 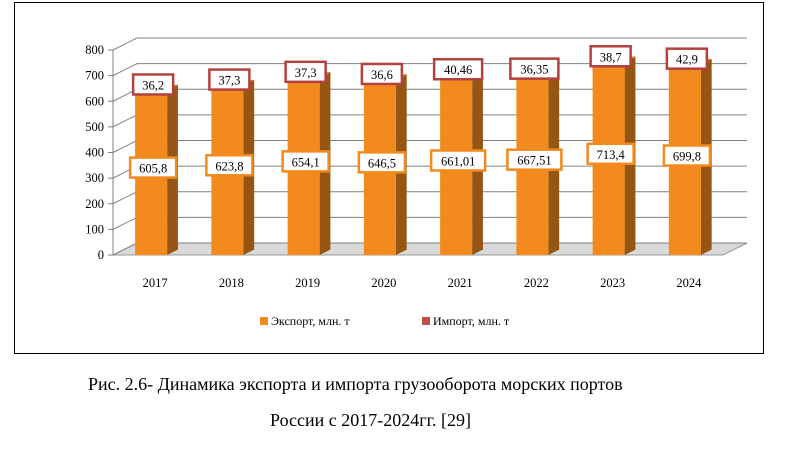 I want to click on figure-caption-line2: России с 2017-2024гг. [29], so click(x=370, y=420).